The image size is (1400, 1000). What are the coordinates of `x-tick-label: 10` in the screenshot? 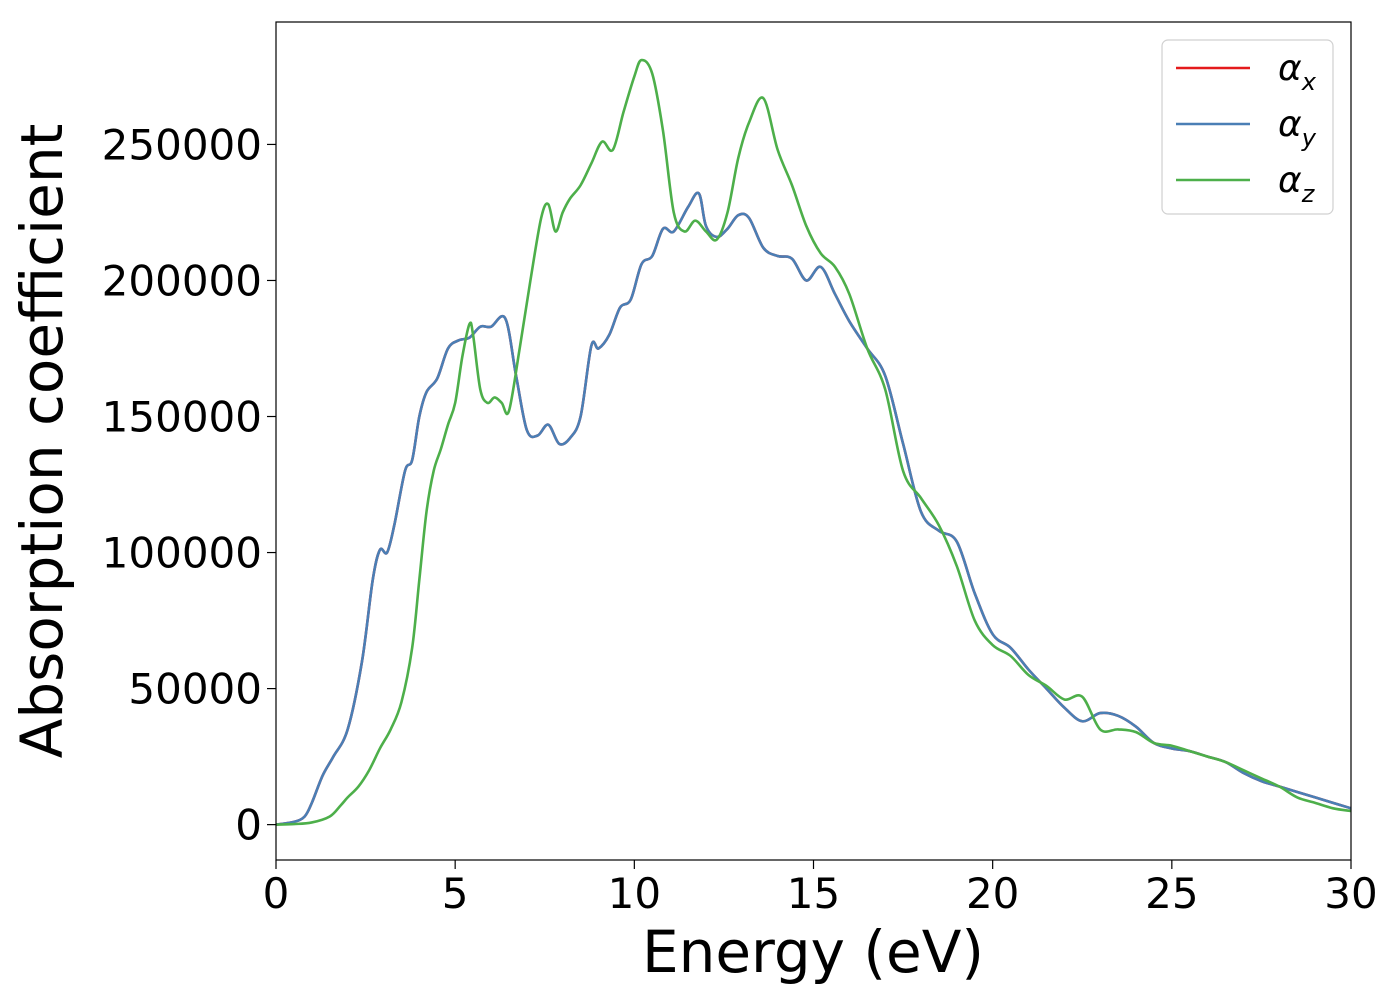 It's located at (634, 893).